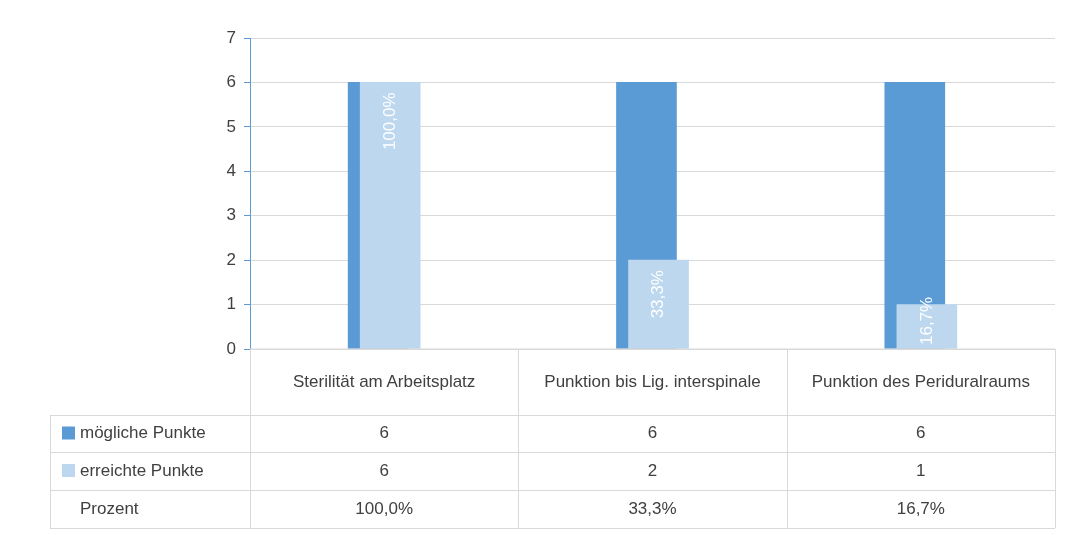 This screenshot has height=535, width=1076. I want to click on annotation: 100,0%, so click(389, 121).